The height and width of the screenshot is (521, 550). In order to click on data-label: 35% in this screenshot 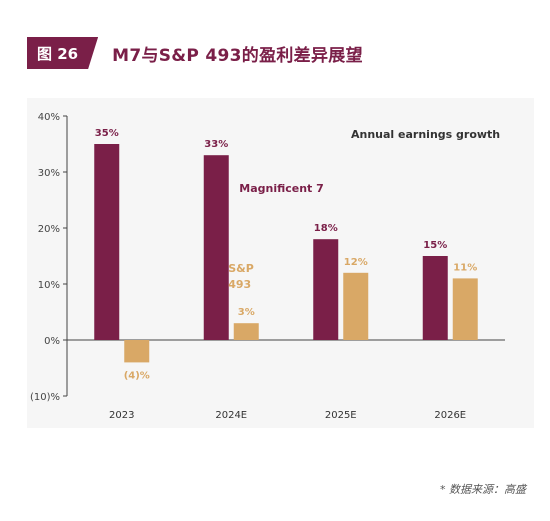, I will do `click(107, 133)`.